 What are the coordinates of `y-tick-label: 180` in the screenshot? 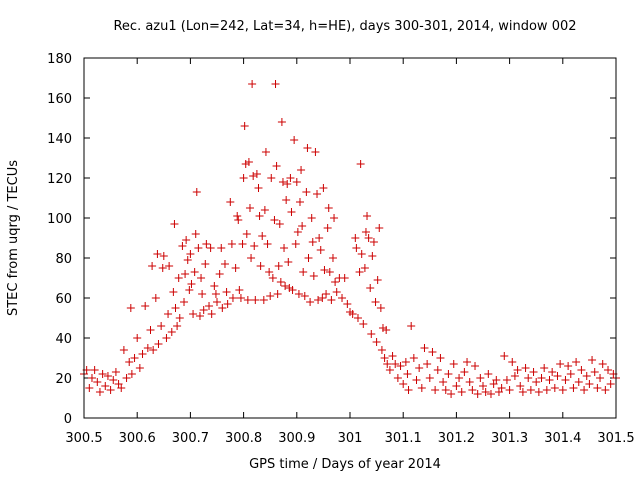 It's located at (59, 59).